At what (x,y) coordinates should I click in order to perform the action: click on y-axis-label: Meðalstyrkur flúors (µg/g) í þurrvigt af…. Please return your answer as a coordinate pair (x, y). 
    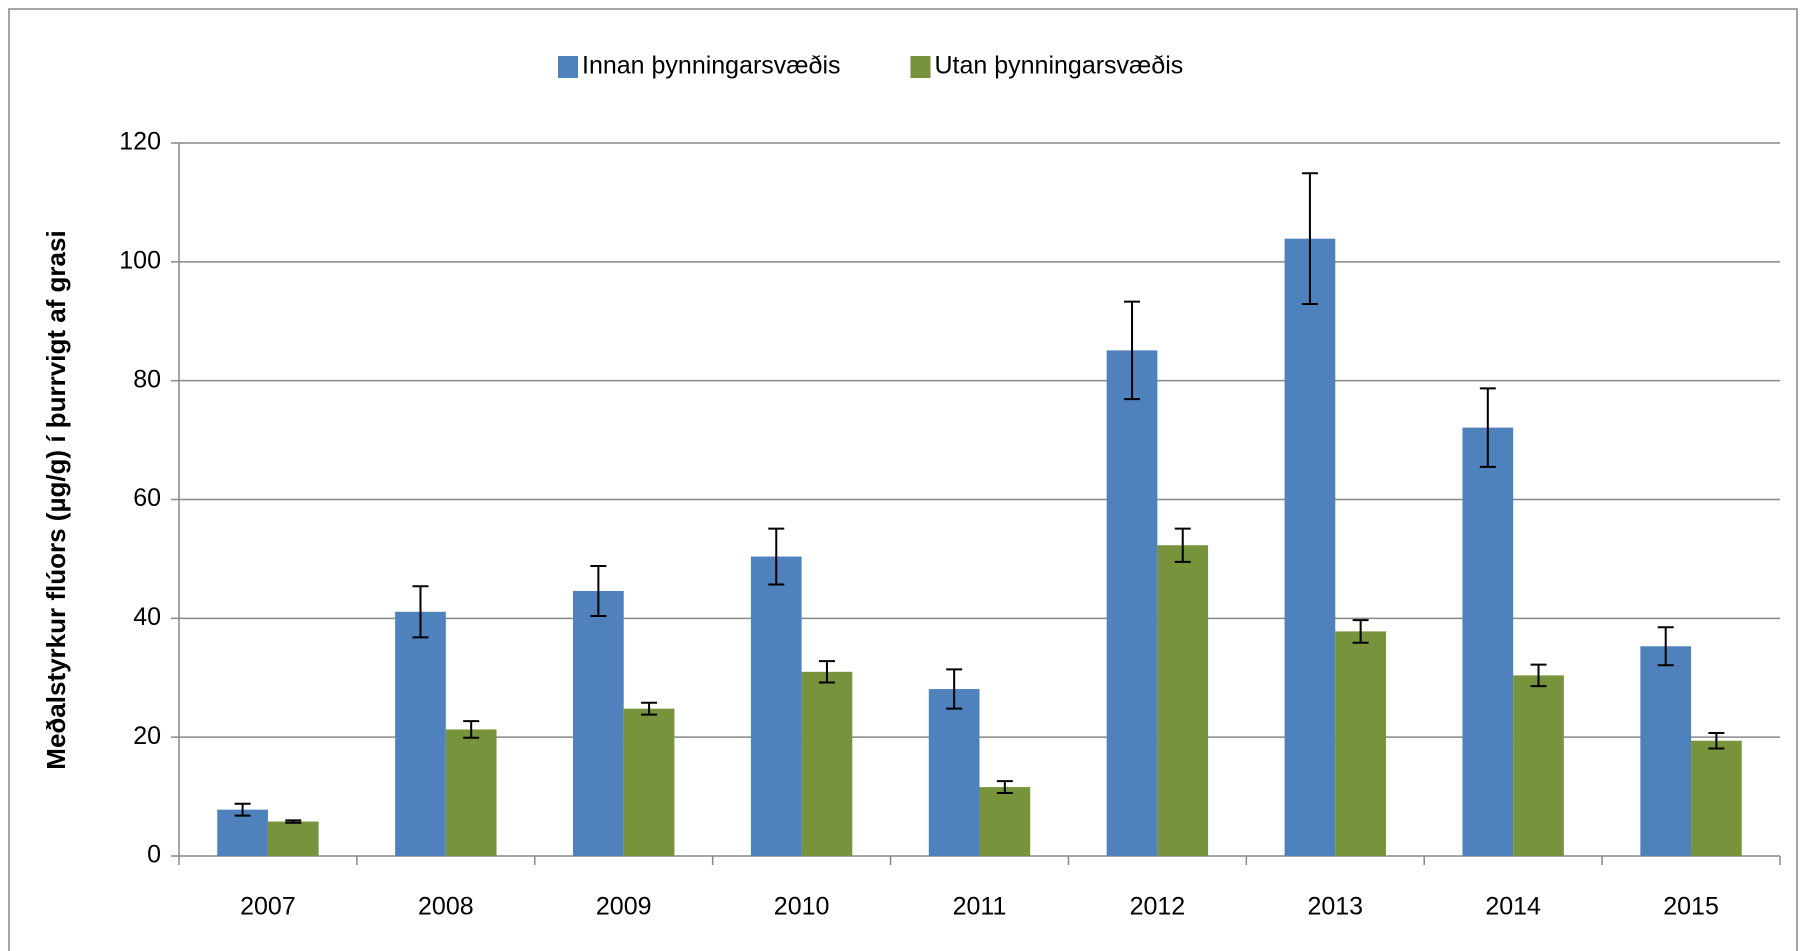
    Looking at the image, I should click on (56, 499).